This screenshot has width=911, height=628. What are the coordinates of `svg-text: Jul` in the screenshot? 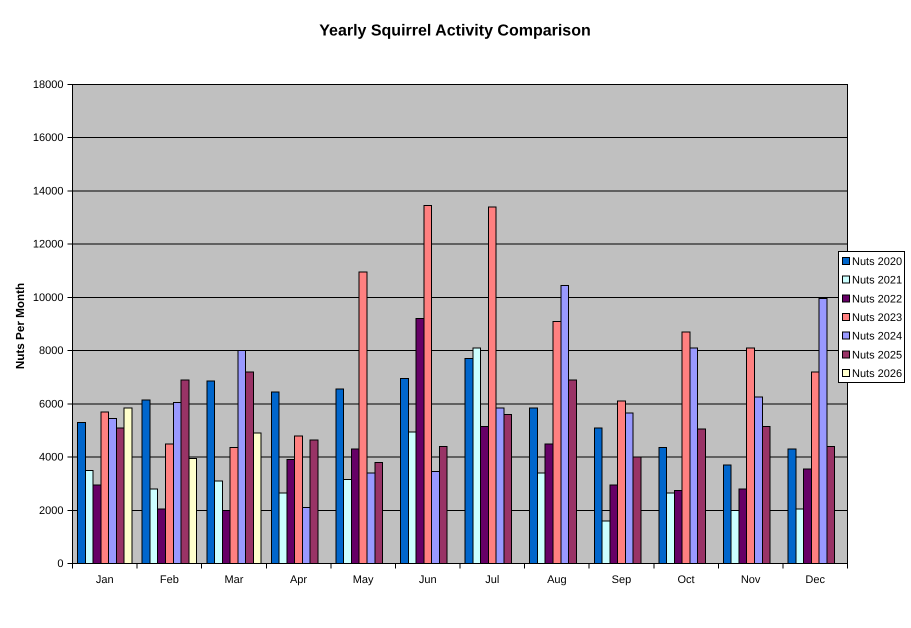 It's located at (492, 580).